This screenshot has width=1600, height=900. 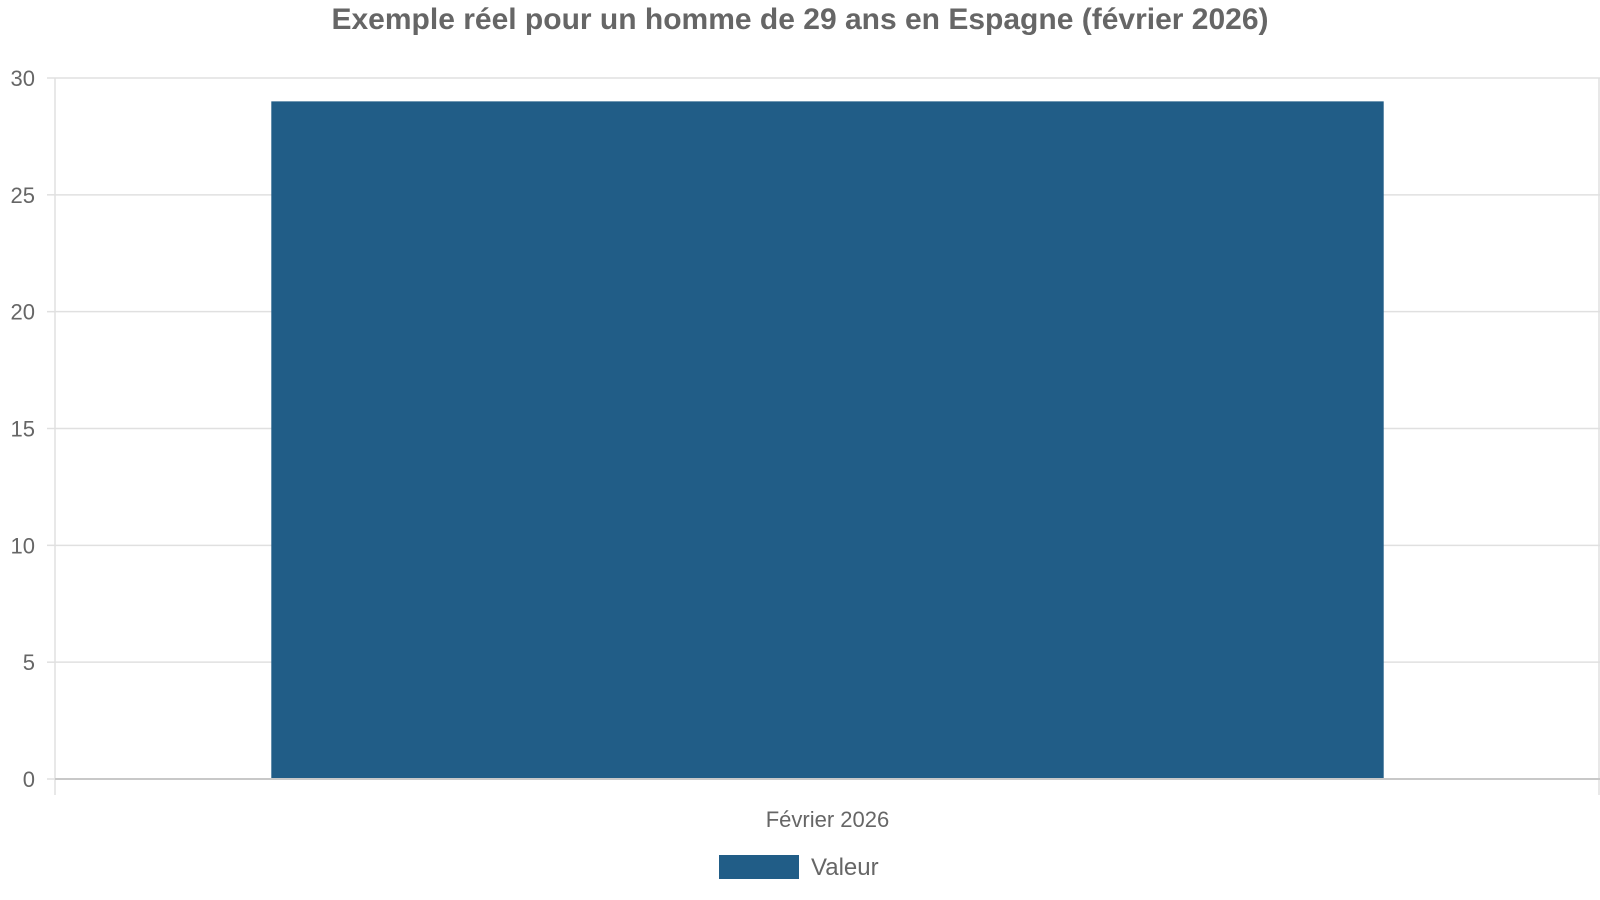 I want to click on x-tick-label: Février 2026, so click(x=828, y=819).